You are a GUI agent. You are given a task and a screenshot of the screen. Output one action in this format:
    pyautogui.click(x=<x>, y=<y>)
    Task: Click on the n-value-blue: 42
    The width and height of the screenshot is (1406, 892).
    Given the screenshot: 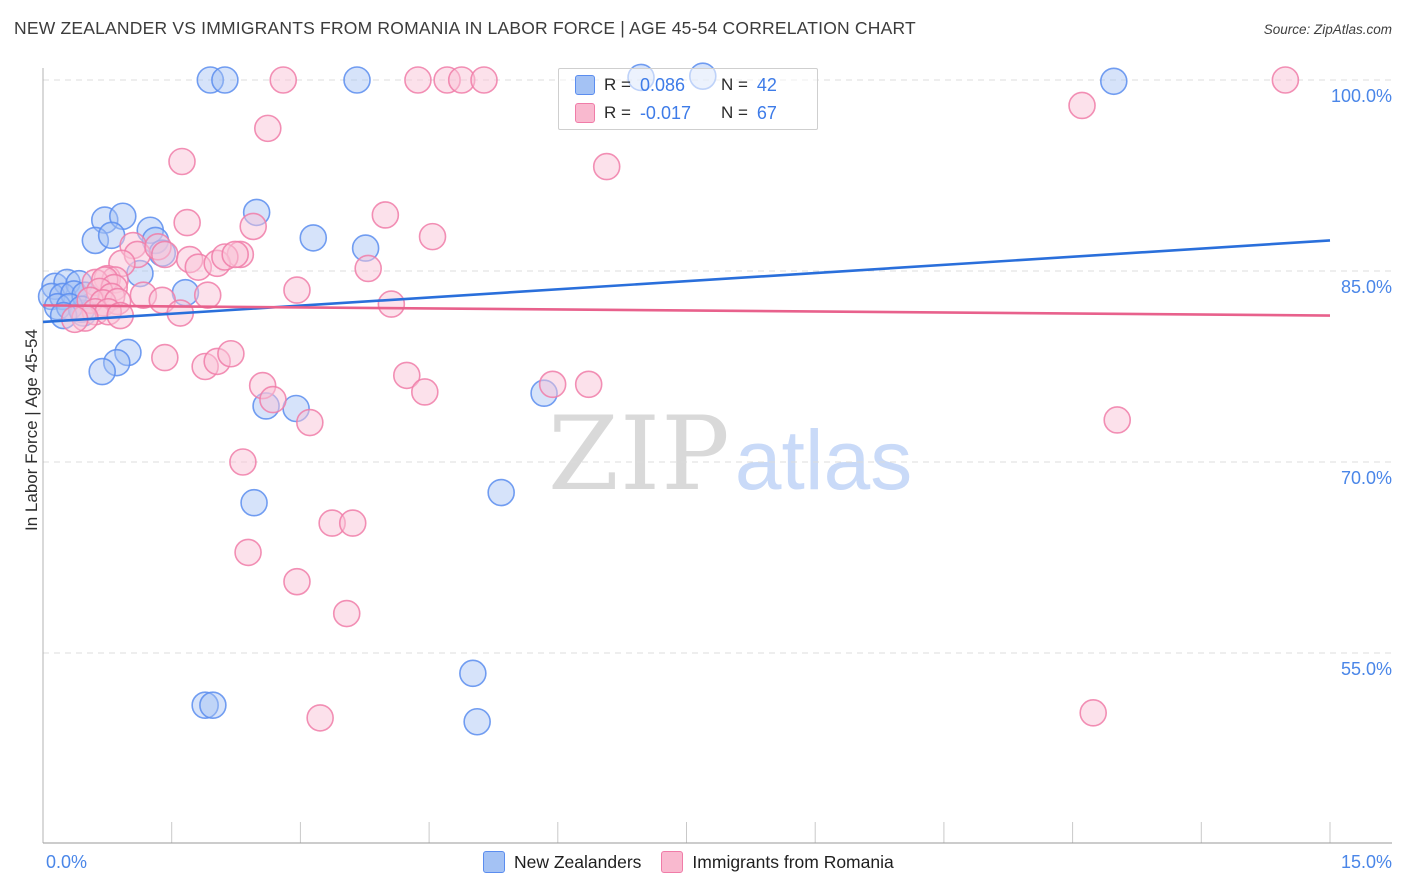 What is the action you would take?
    pyautogui.click(x=766, y=84)
    